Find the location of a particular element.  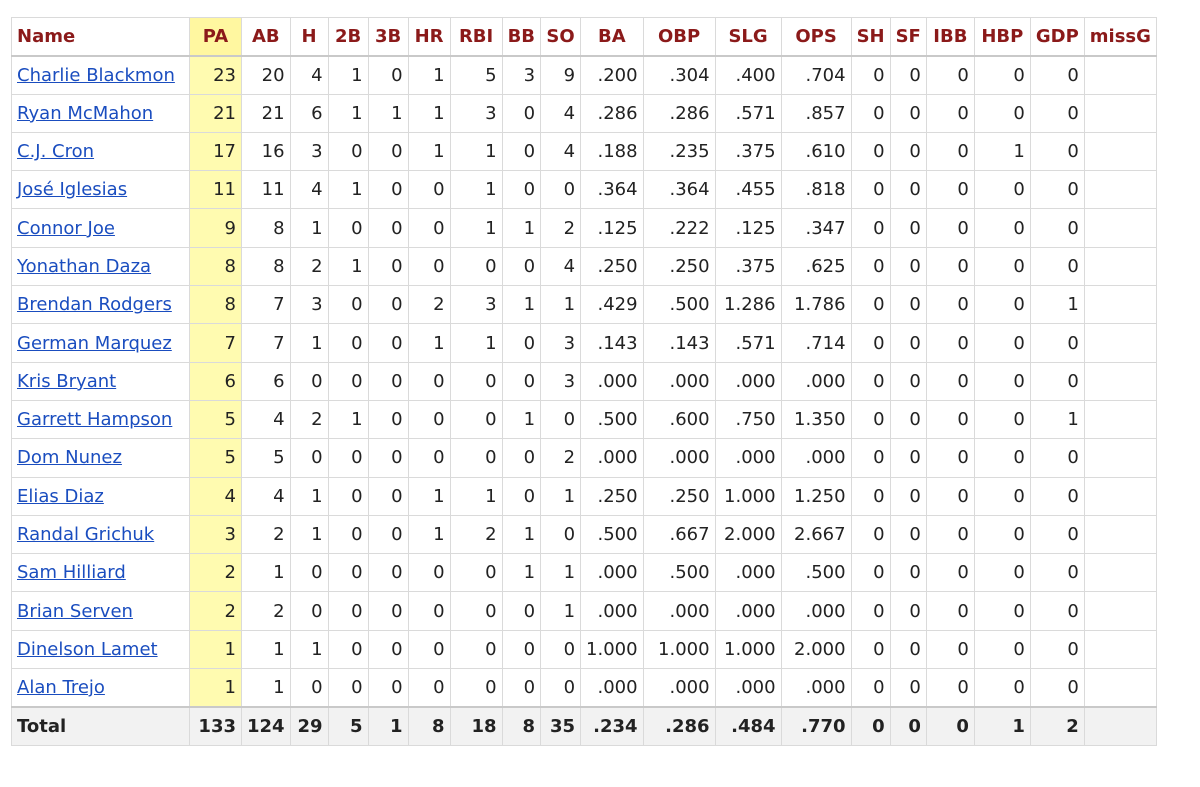

player-link-randal-grichuk: Randal Grichuk is located at coordinates (86, 534).